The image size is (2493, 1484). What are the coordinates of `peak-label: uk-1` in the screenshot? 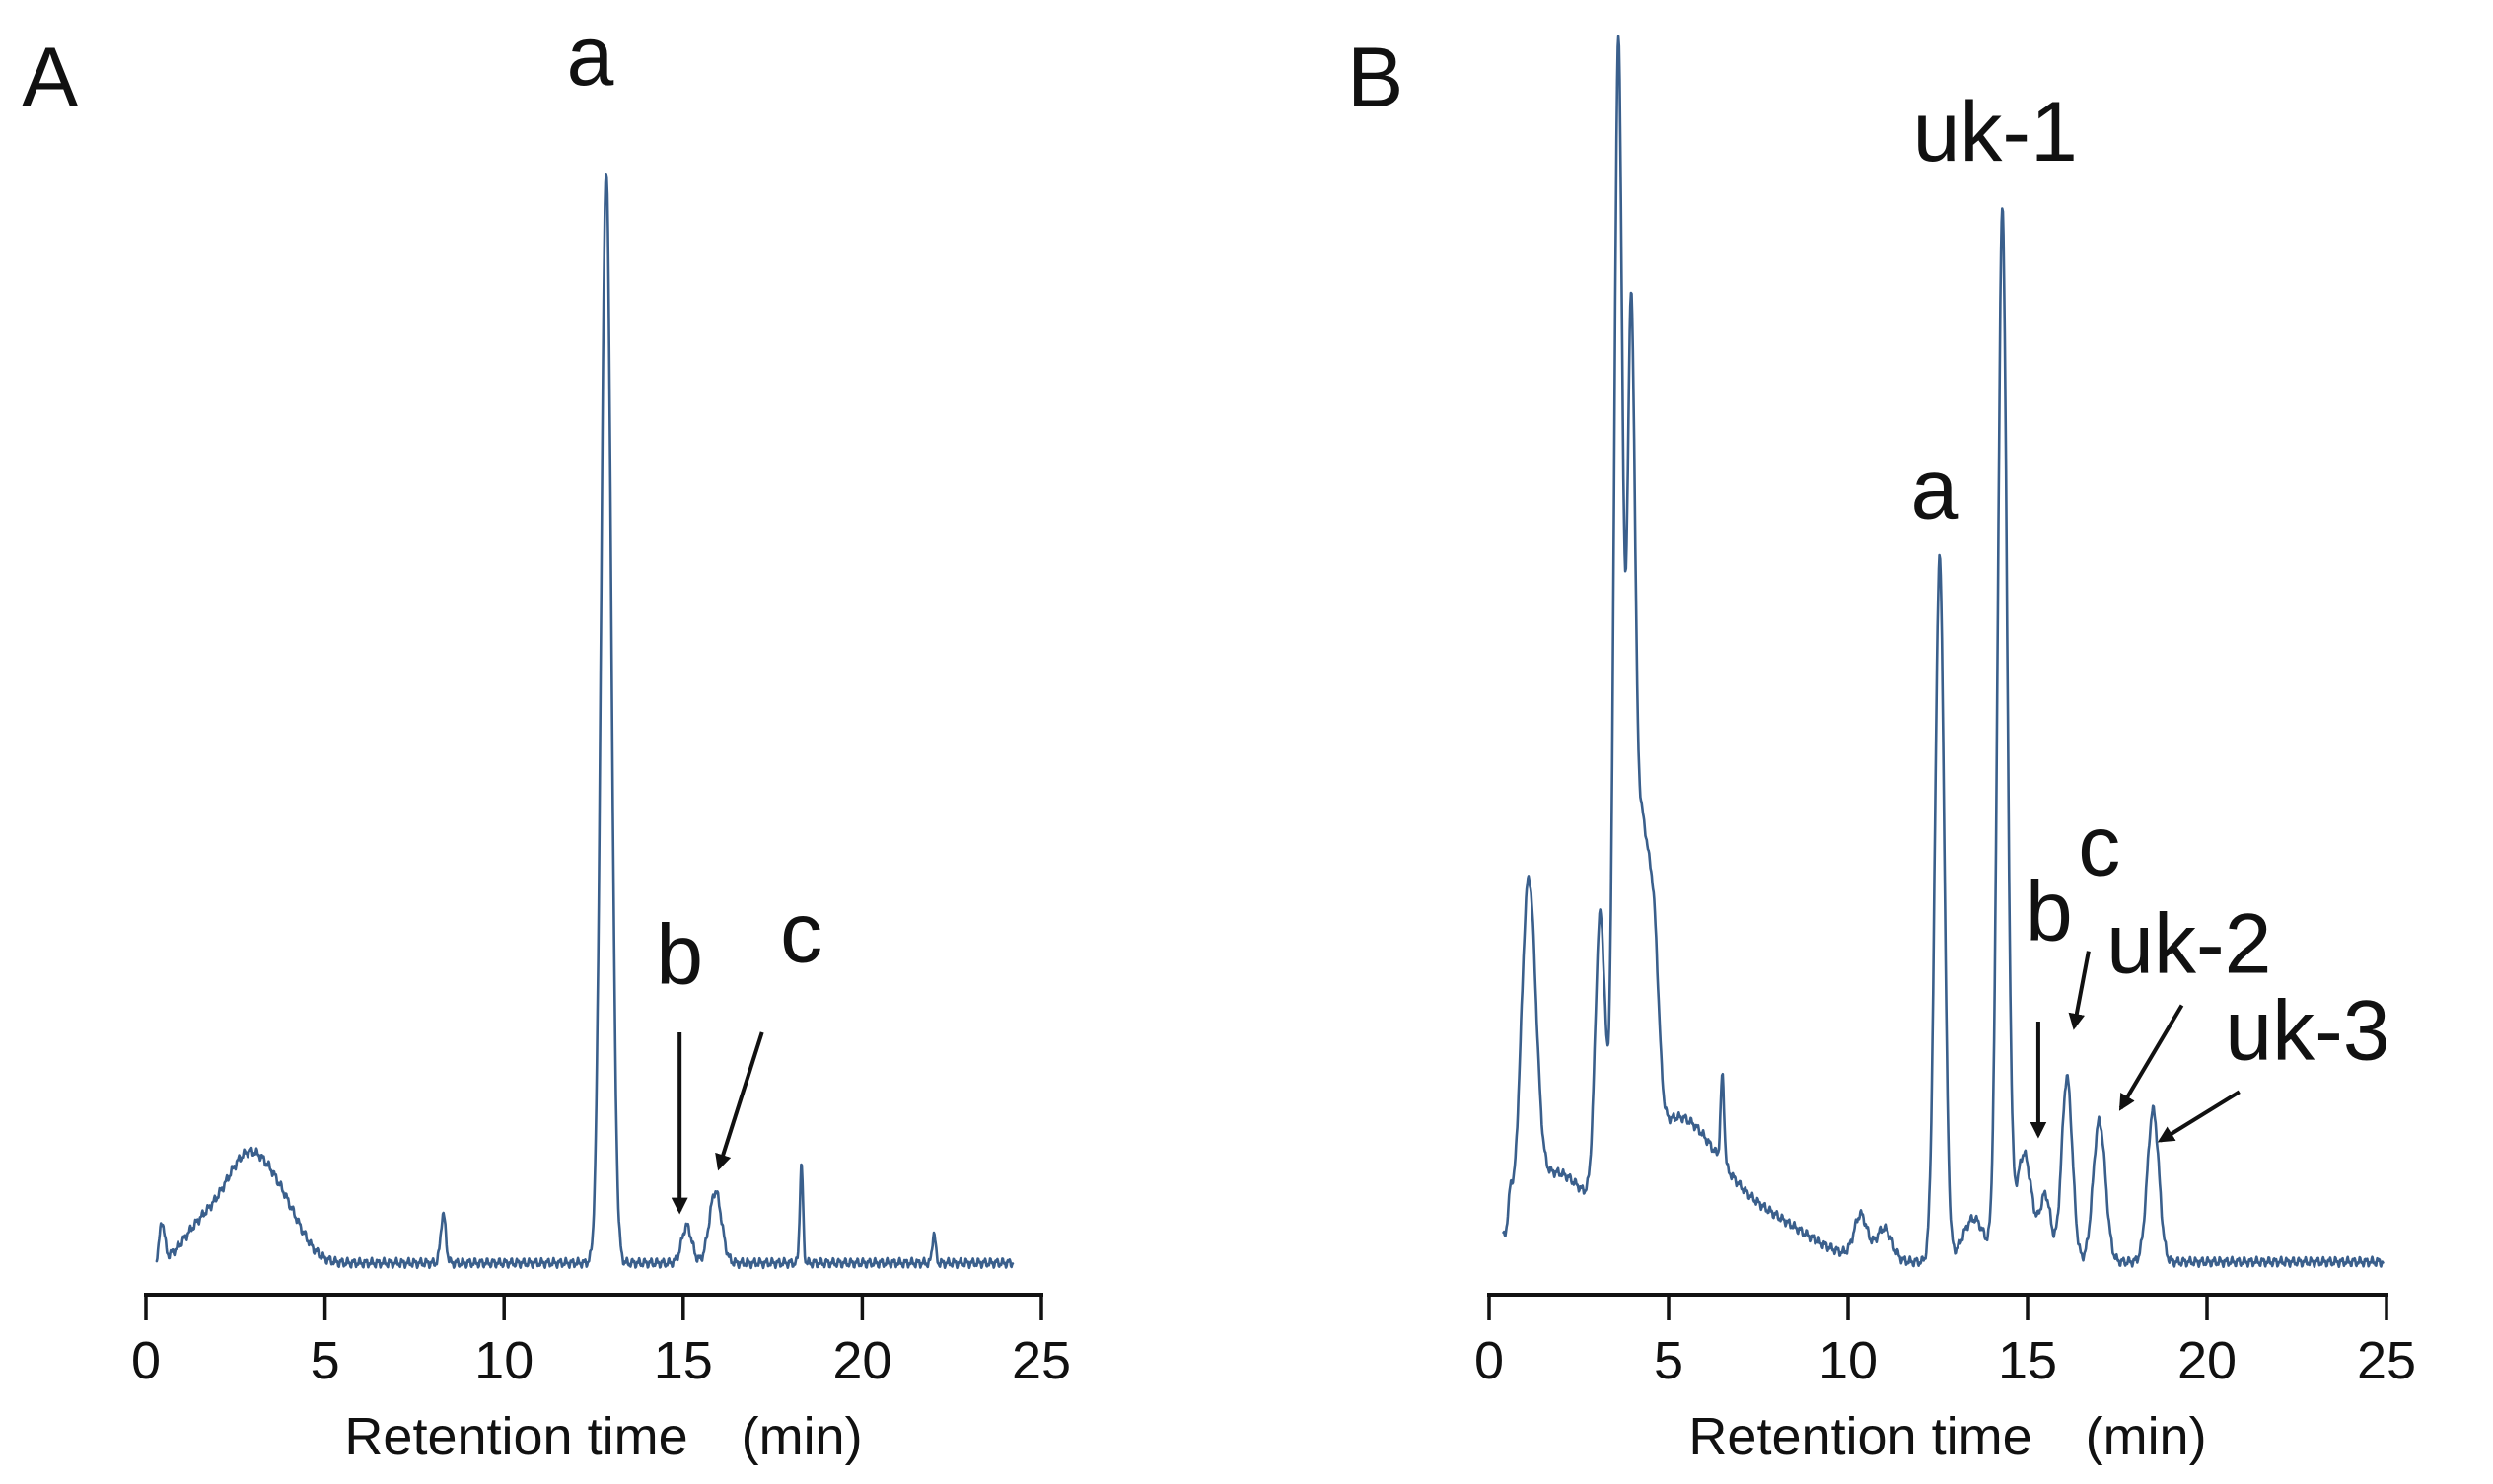 It's located at (1996, 132).